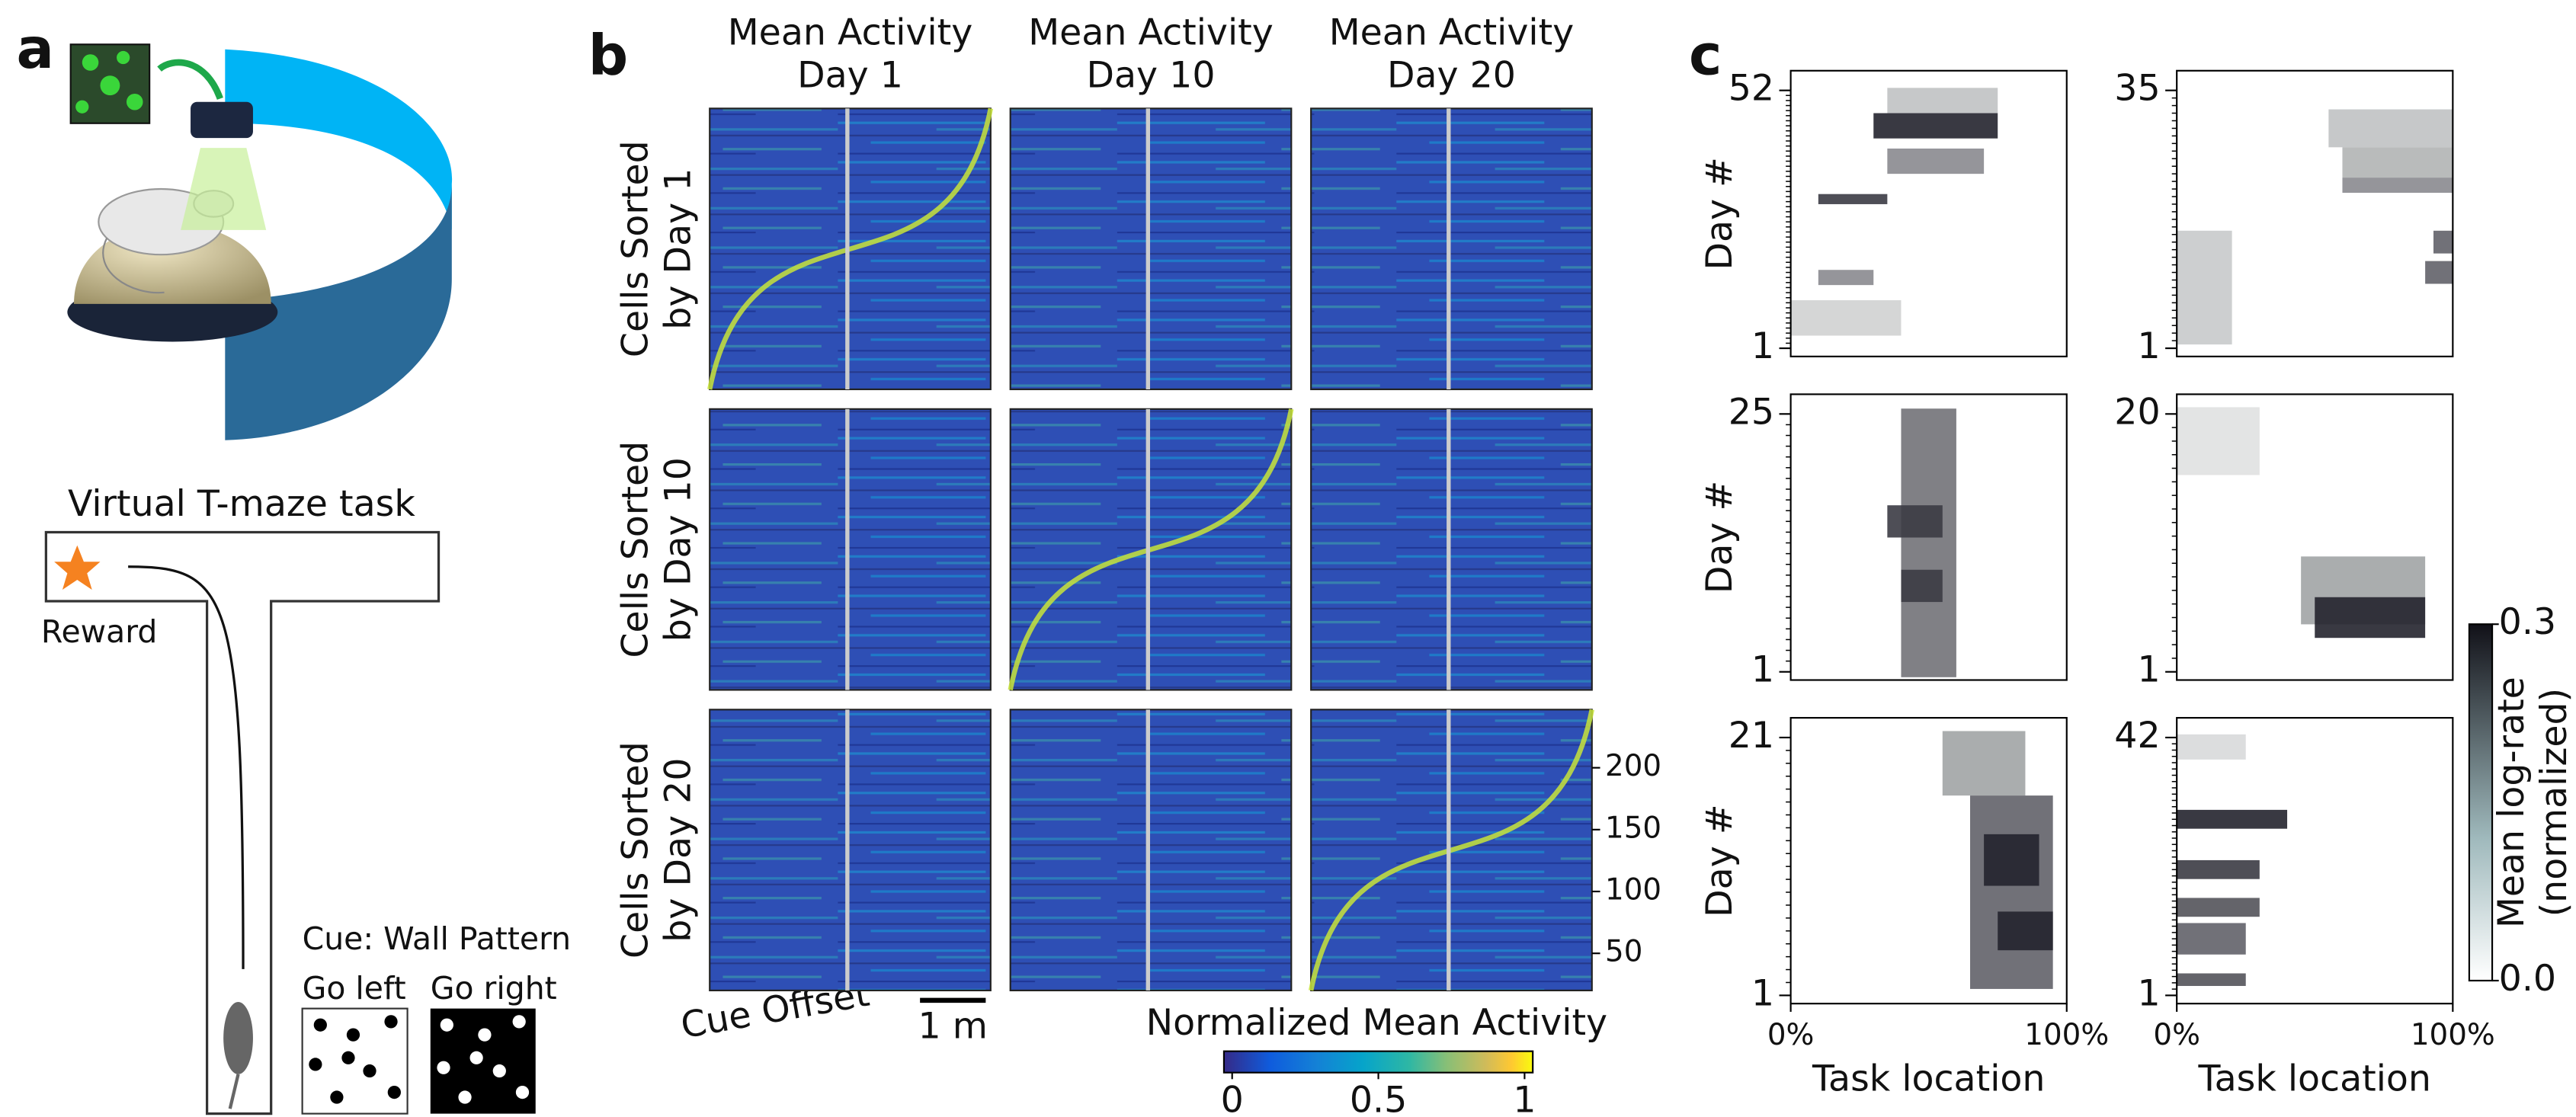 The image size is (2576, 1117). What do you see at coordinates (494, 988) in the screenshot?
I see `go-right-label: Go right` at bounding box center [494, 988].